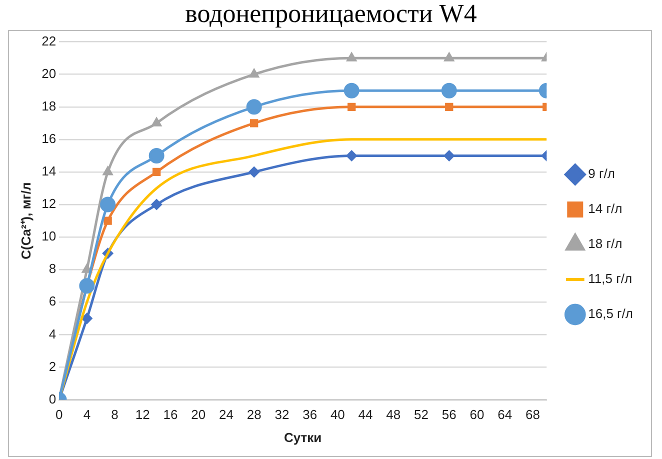 This screenshot has height=459, width=662. I want to click on y-tick-label: 4, so click(52, 334).